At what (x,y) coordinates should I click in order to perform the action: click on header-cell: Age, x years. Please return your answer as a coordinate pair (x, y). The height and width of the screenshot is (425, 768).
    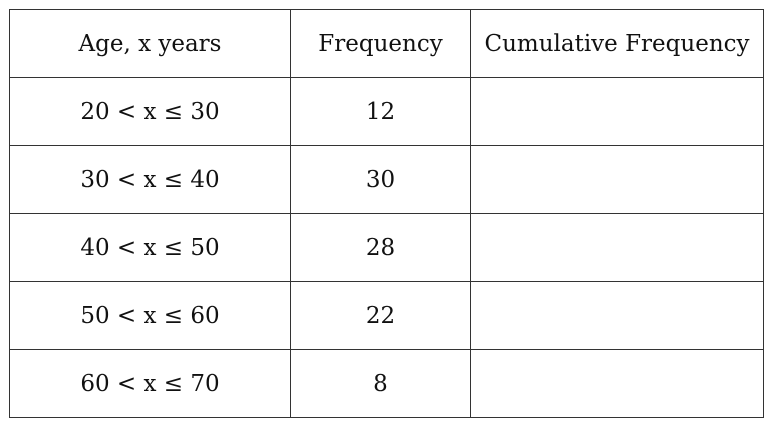
    Looking at the image, I should click on (150, 43).